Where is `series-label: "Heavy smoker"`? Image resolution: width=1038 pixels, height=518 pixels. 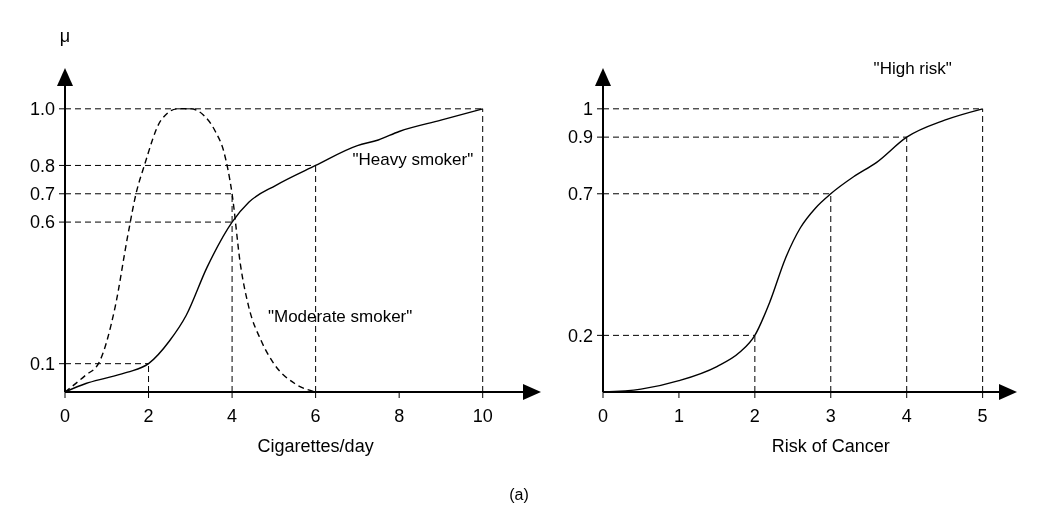
series-label: "Heavy smoker" is located at coordinates (413, 159).